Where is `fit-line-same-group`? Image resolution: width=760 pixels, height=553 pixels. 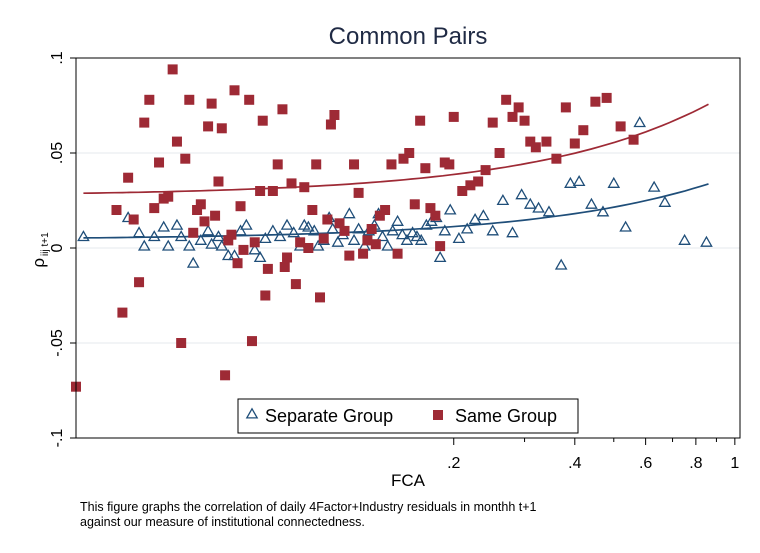 fit-line-same-group is located at coordinates (396, 149).